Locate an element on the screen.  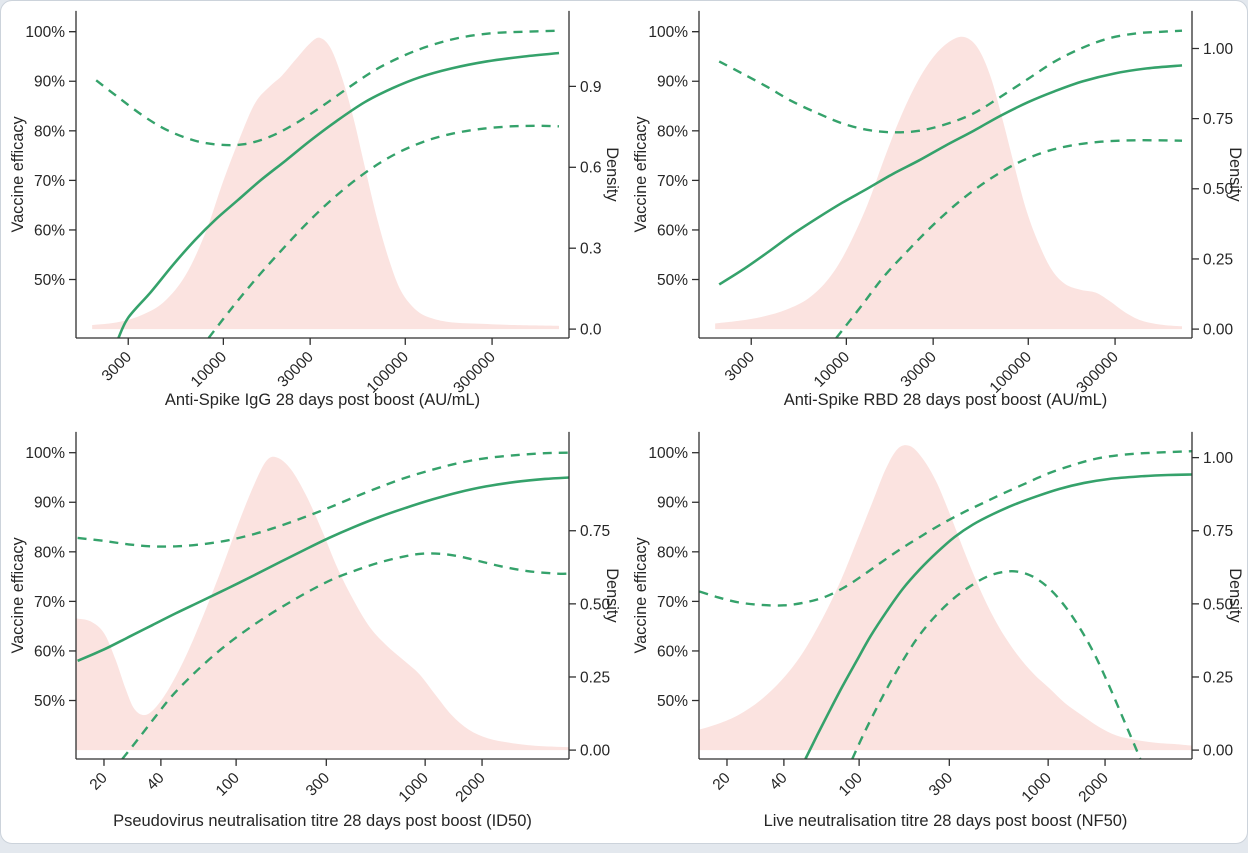
density-tick-label: 0.0 is located at coordinates (591, 330).